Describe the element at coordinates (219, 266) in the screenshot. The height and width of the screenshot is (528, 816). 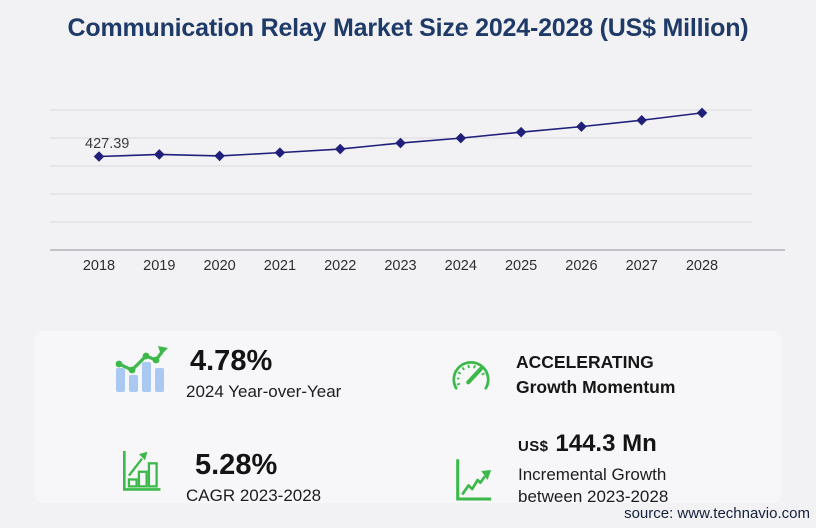
I see `x-tick-label: 2020` at that location.